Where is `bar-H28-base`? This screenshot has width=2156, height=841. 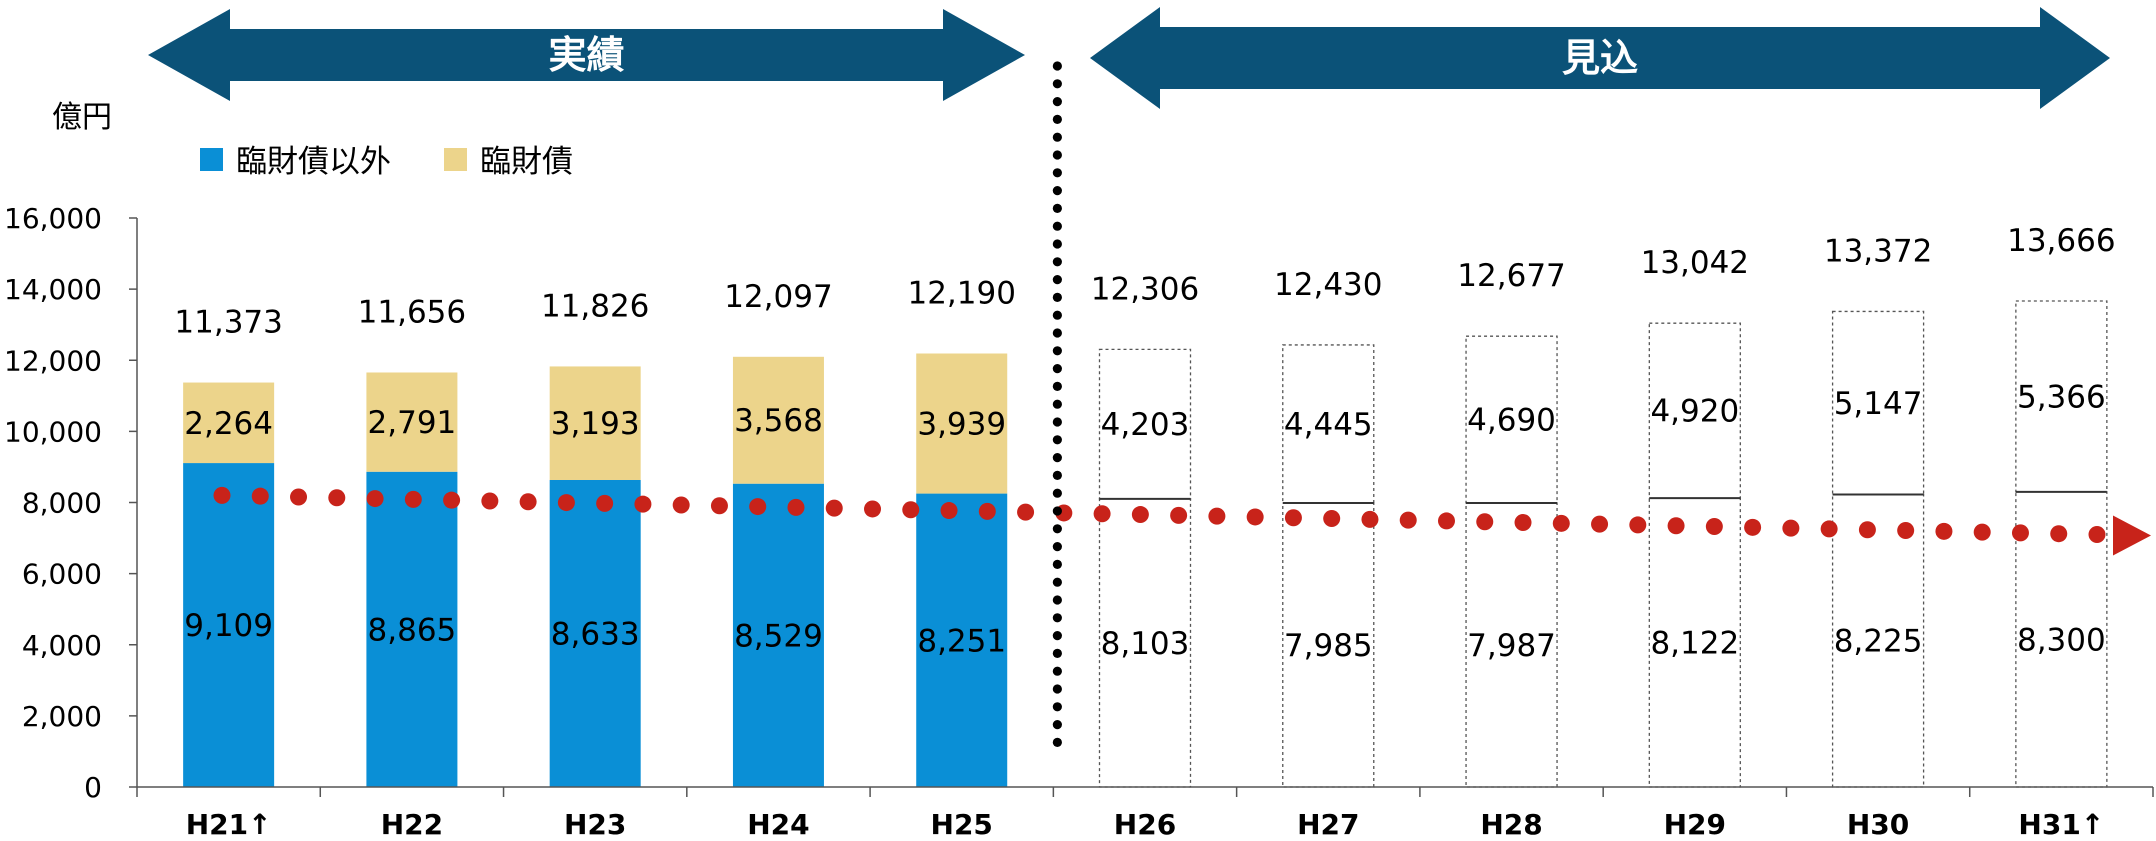 bar-H28-base is located at coordinates (1511, 645).